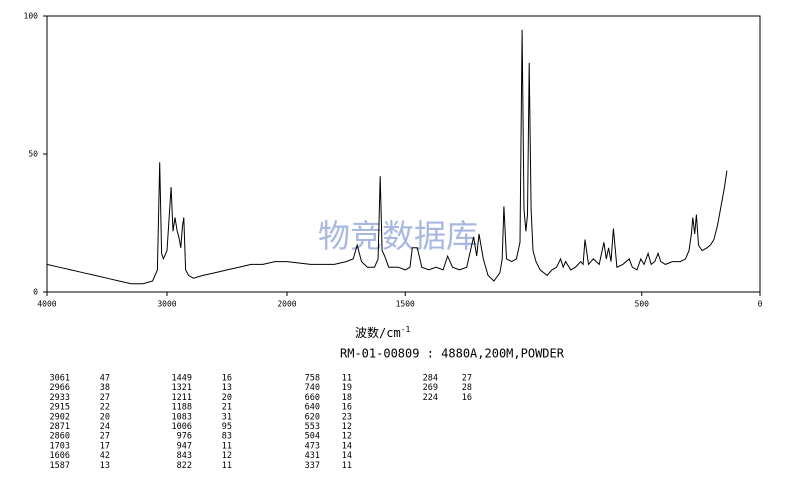 The image size is (794, 482). What do you see at coordinates (46, 304) in the screenshot?
I see `x-tick-label: 4000` at bounding box center [46, 304].